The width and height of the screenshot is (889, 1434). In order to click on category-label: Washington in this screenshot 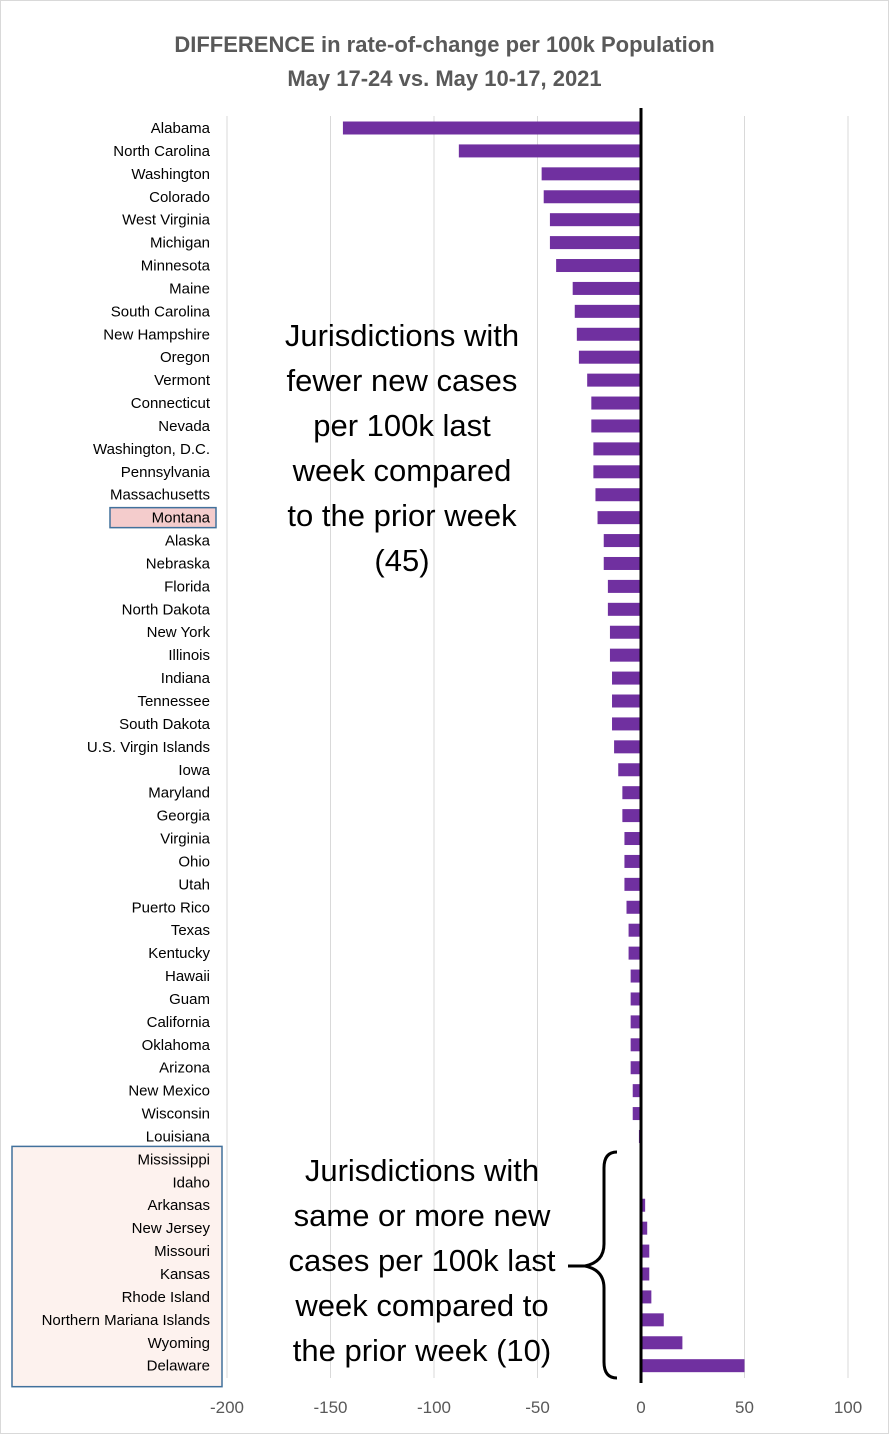, I will do `click(170, 174)`.